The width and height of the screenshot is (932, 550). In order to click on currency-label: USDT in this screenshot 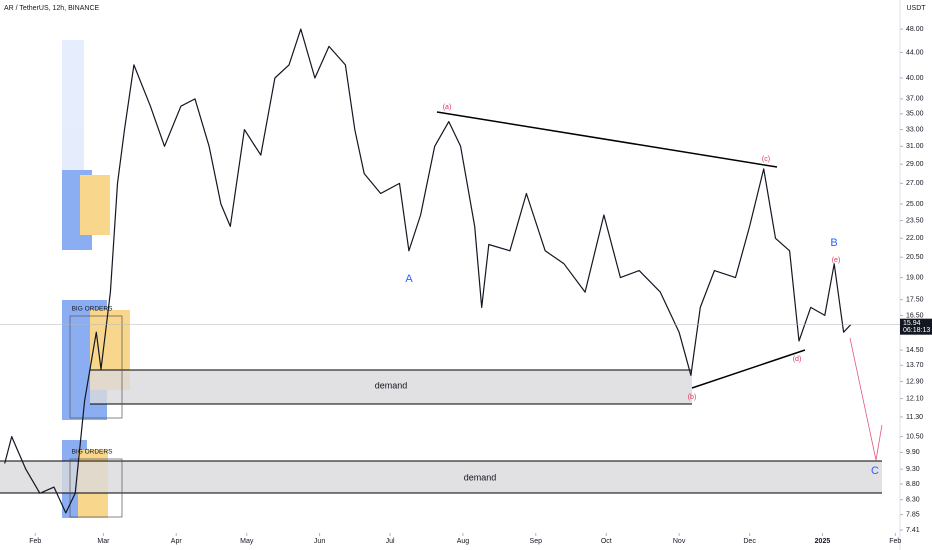, I will do `click(916, 8)`.